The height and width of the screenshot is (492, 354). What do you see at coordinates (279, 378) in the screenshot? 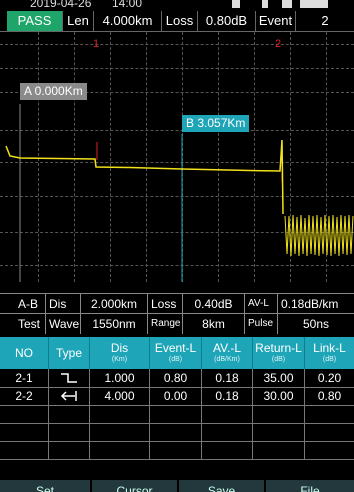
I see `row-return-loss: 35.00` at bounding box center [279, 378].